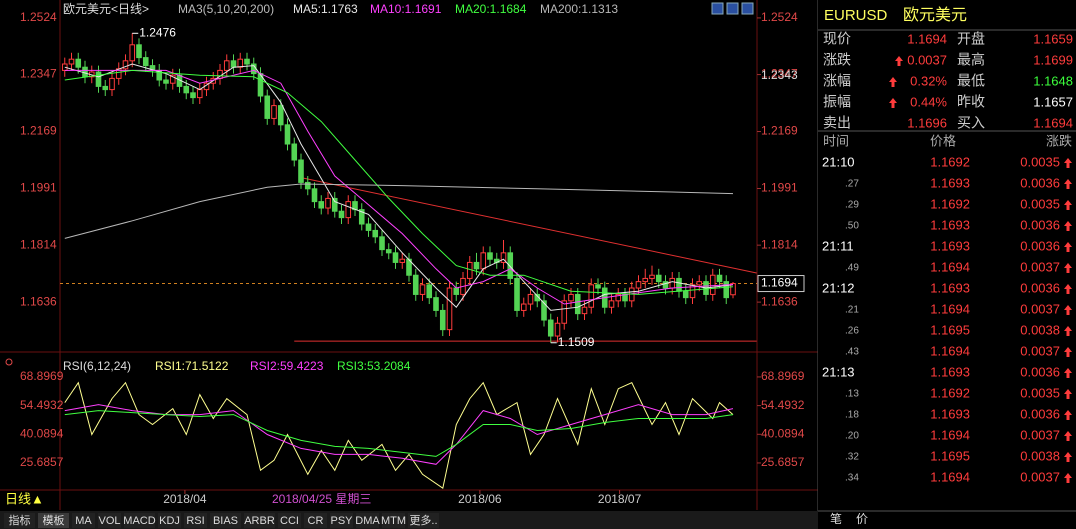  Describe the element at coordinates (157, 32) in the screenshot. I see `annotation-label: 1.2476` at that location.